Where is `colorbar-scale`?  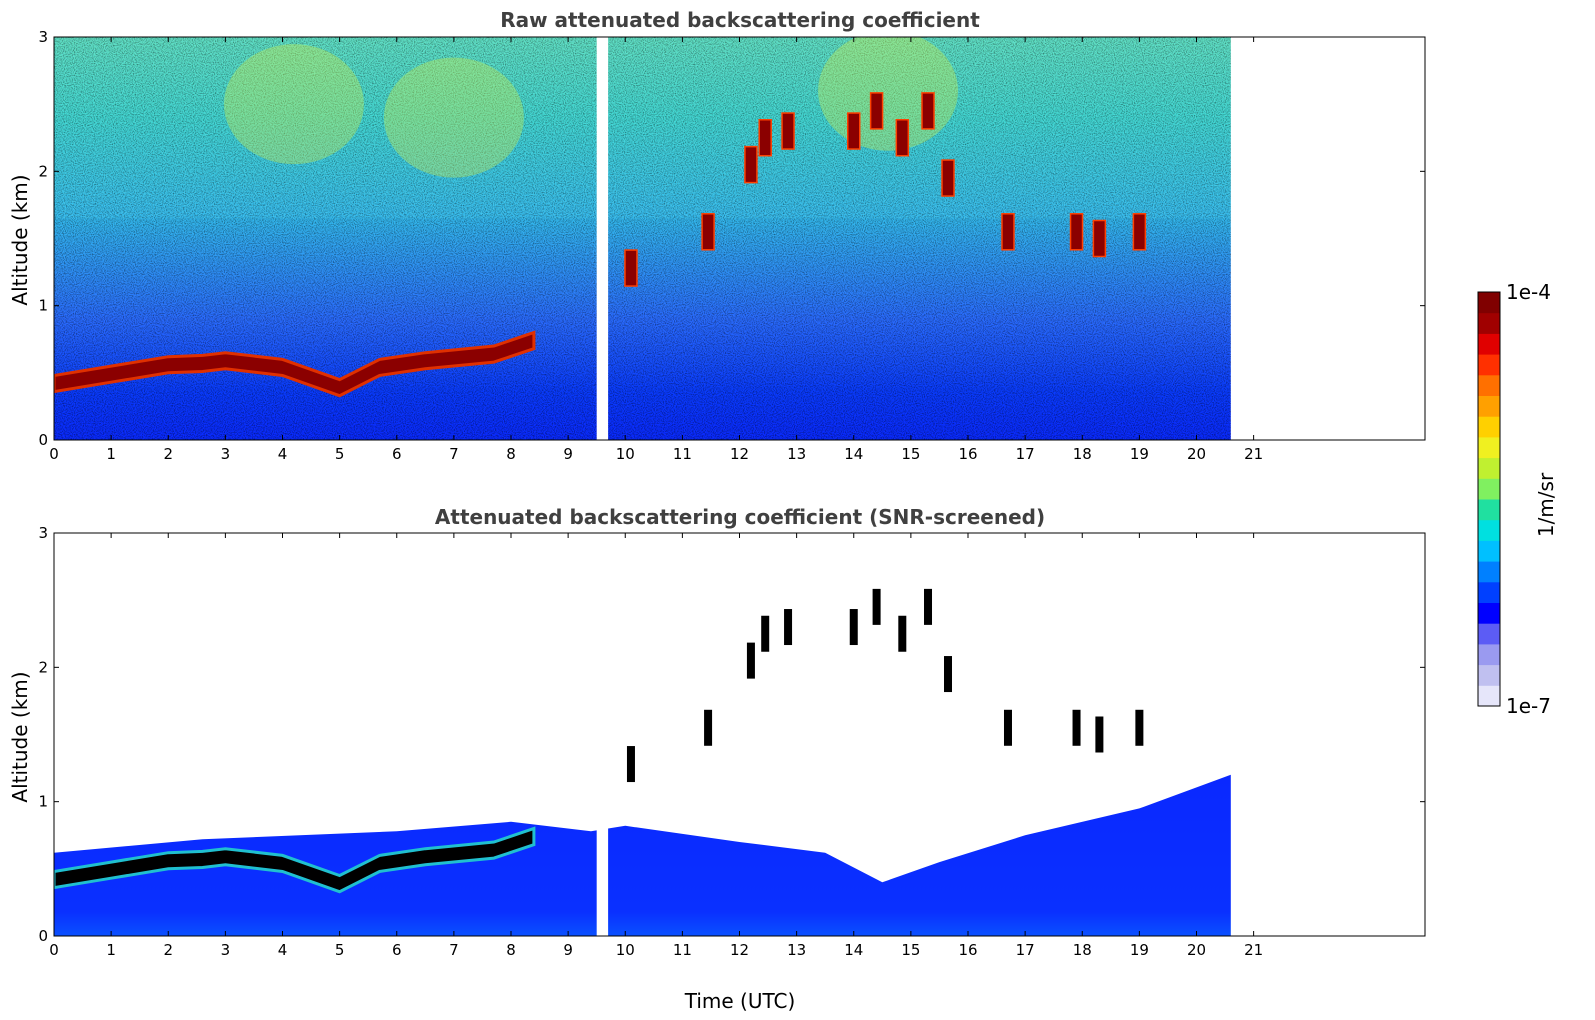 colorbar-scale is located at coordinates (1489, 499).